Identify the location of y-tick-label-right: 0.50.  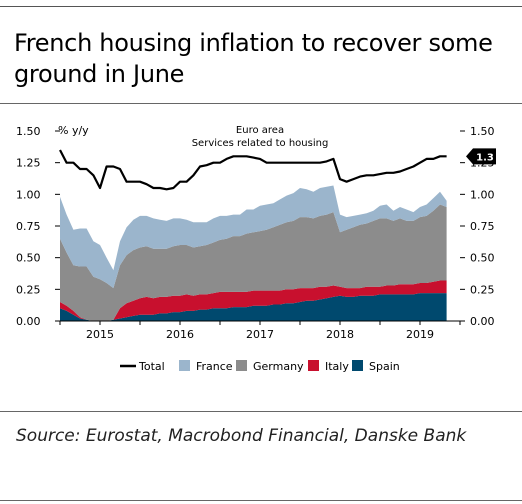
(482, 258).